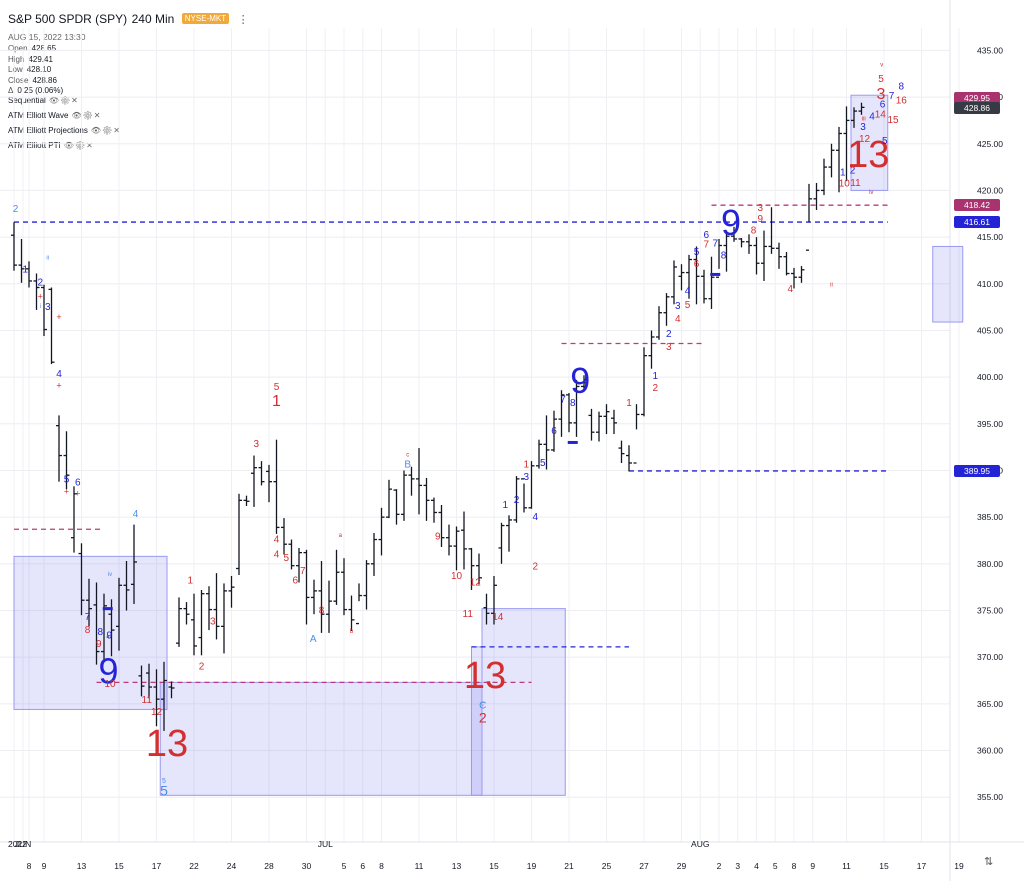  Describe the element at coordinates (153, 19) in the screenshot. I see `interval-label: 240 Min` at that location.